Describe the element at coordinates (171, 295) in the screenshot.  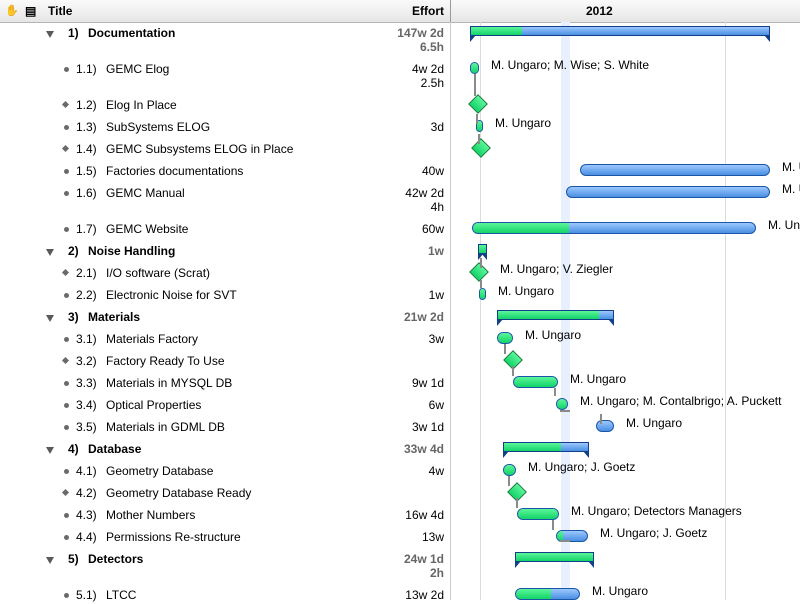
I see `task-title: Electronic Noise for SVT` at that location.